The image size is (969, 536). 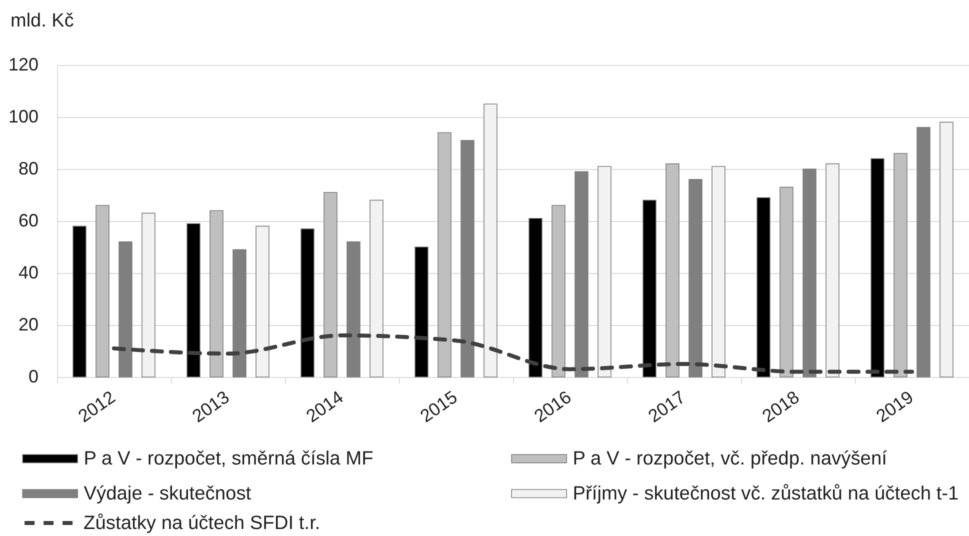 I want to click on legend-label: P a V - rozpočet, směrná čísla MF, so click(x=229, y=459).